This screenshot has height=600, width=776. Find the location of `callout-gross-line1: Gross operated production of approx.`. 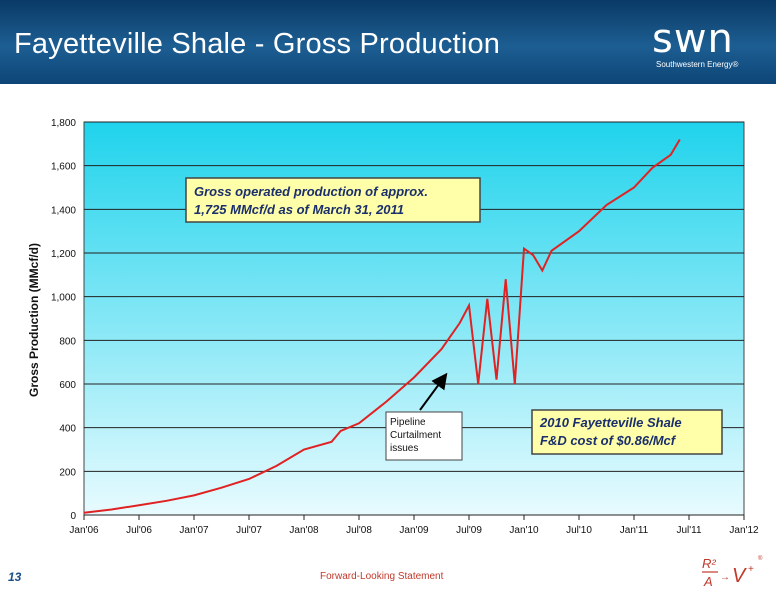

callout-gross-line1: Gross operated production of approx. is located at coordinates (311, 191).